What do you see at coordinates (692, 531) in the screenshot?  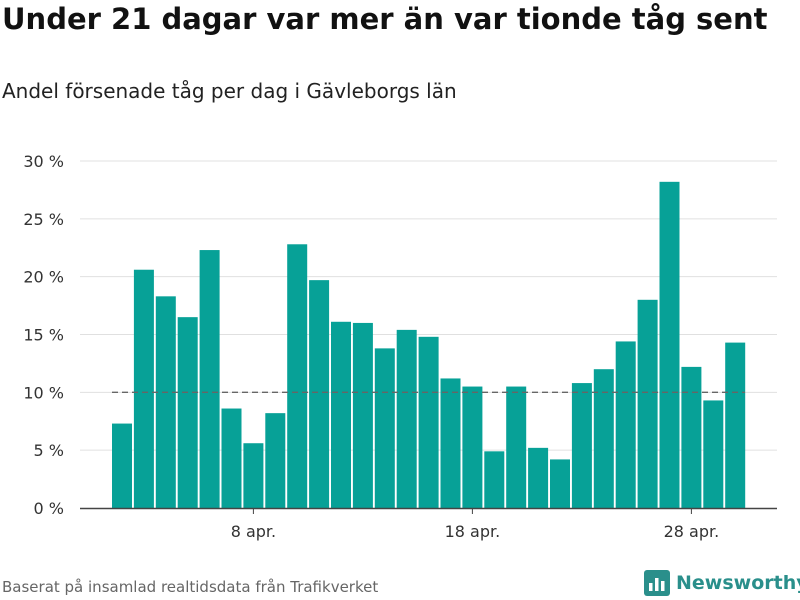 I see `x-tick-label: 28 apr.` at bounding box center [692, 531].